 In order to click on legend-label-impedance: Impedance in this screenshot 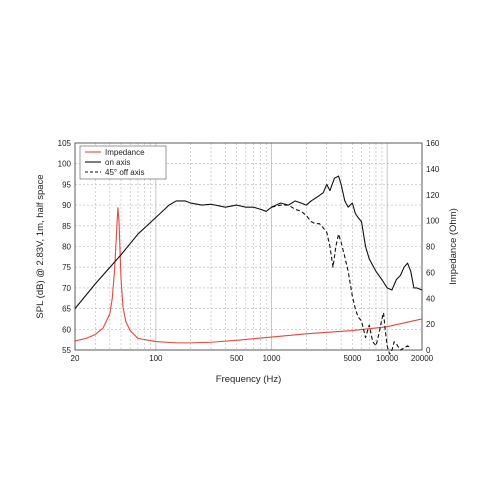, I will do `click(125, 152)`.